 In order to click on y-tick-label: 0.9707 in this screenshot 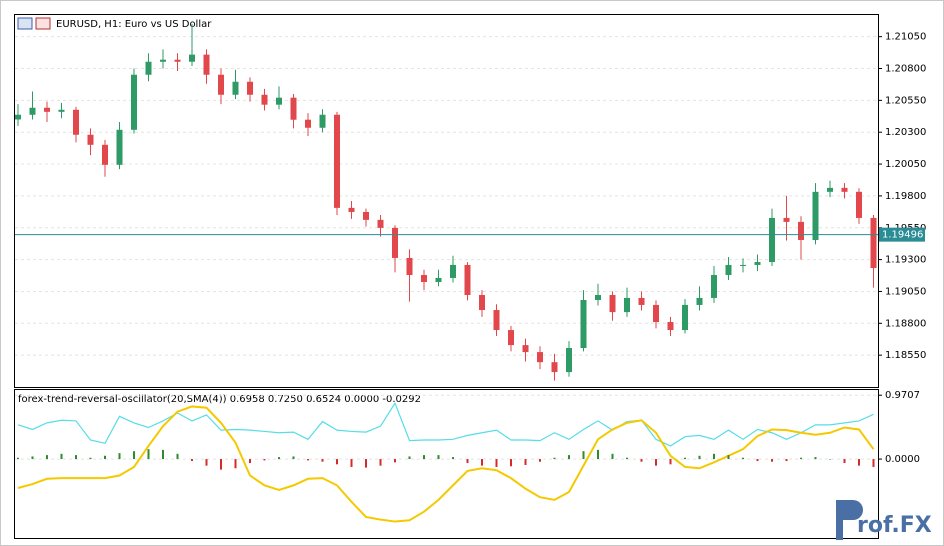, I will do `click(902, 395)`.